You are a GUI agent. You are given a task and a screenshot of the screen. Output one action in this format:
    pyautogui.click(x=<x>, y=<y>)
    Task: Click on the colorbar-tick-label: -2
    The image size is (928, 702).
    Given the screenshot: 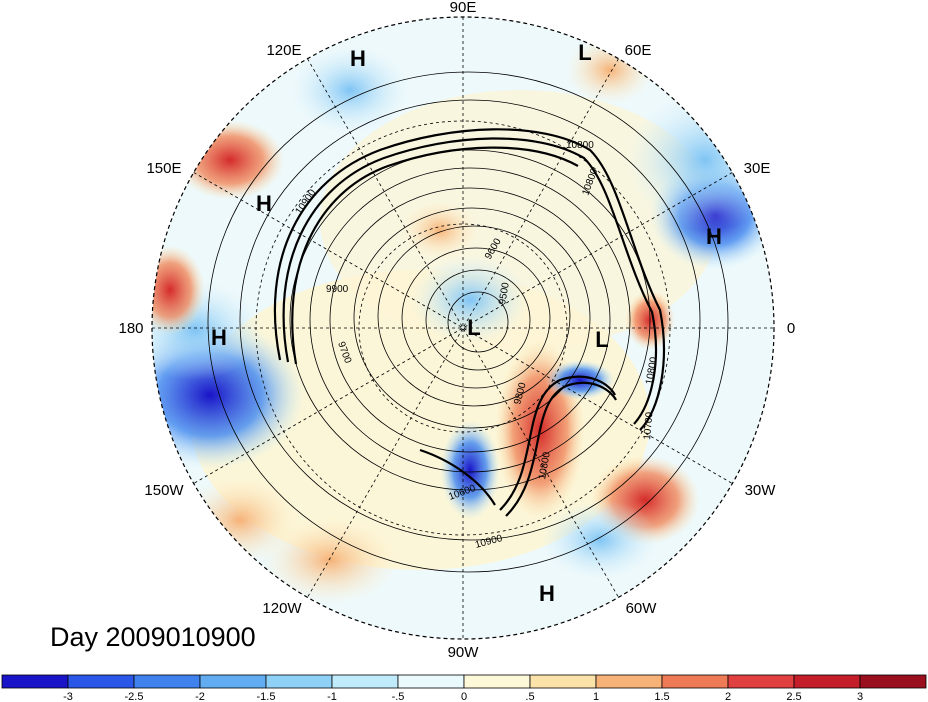 What is the action you would take?
    pyautogui.click(x=200, y=696)
    